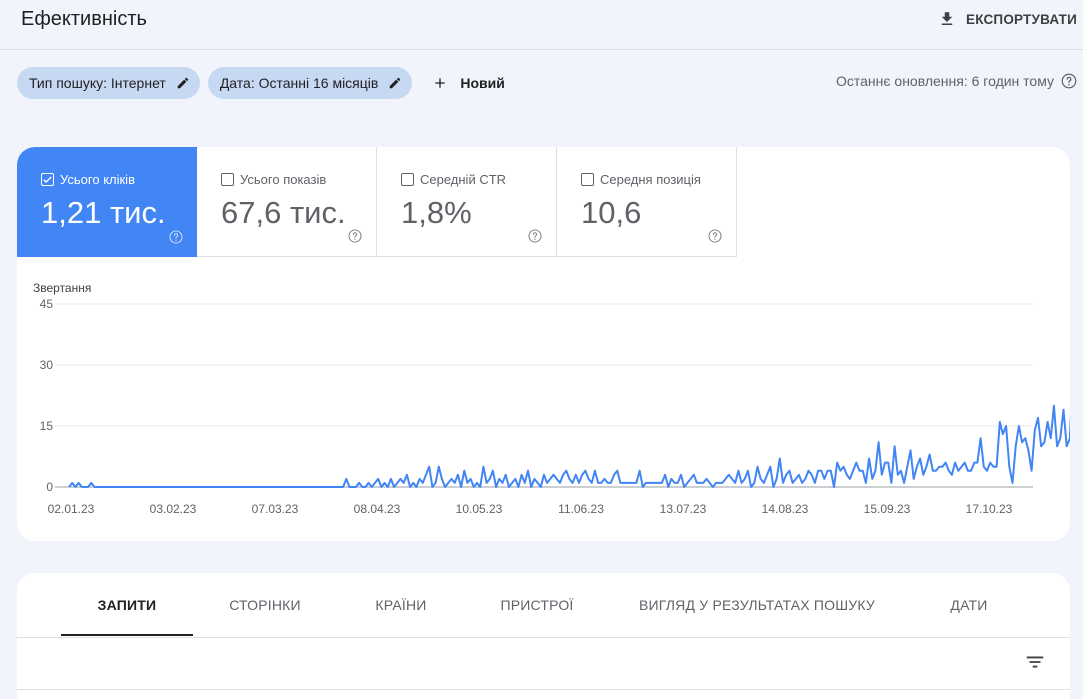 Image resolution: width=1083 pixels, height=699 pixels. Describe the element at coordinates (1035, 662) in the screenshot. I see `filter-list-icon` at that location.